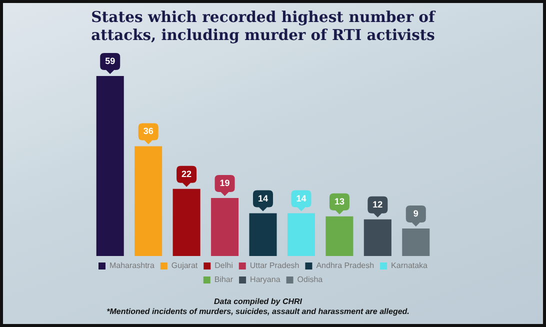 This screenshot has width=546, height=327. Describe the element at coordinates (263, 26) in the screenshot. I see `chart-title: States which recorded highest number of attacks, including murder of RTI activists` at that location.